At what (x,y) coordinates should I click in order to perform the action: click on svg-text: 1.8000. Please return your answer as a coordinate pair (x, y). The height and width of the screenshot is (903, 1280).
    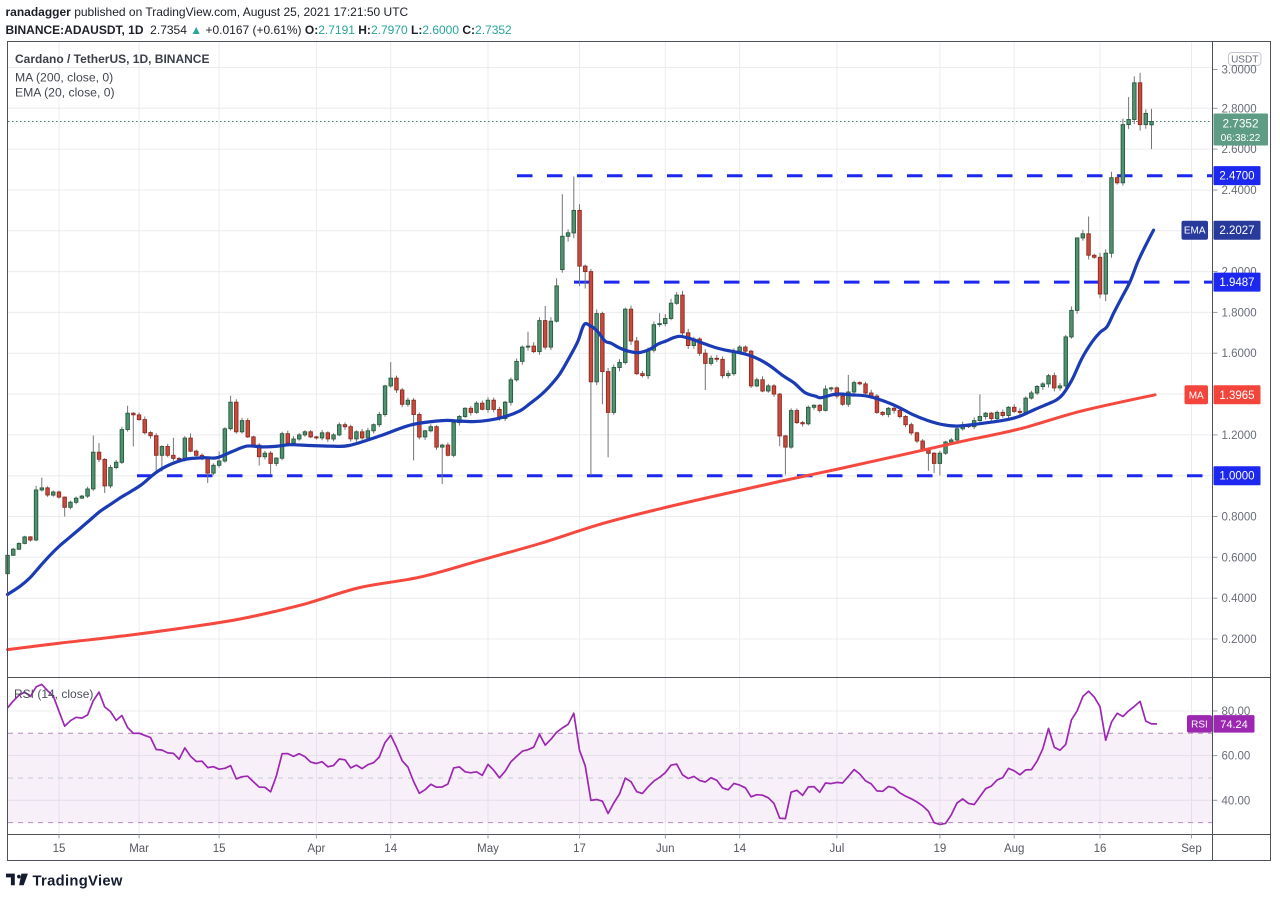
    Looking at the image, I should click on (1239, 313).